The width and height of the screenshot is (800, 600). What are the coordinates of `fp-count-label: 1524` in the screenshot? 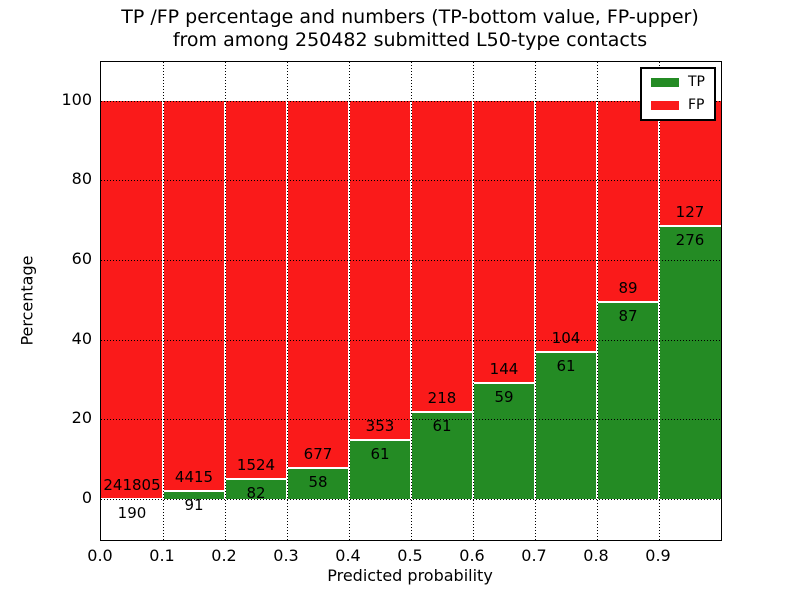 It's located at (256, 464).